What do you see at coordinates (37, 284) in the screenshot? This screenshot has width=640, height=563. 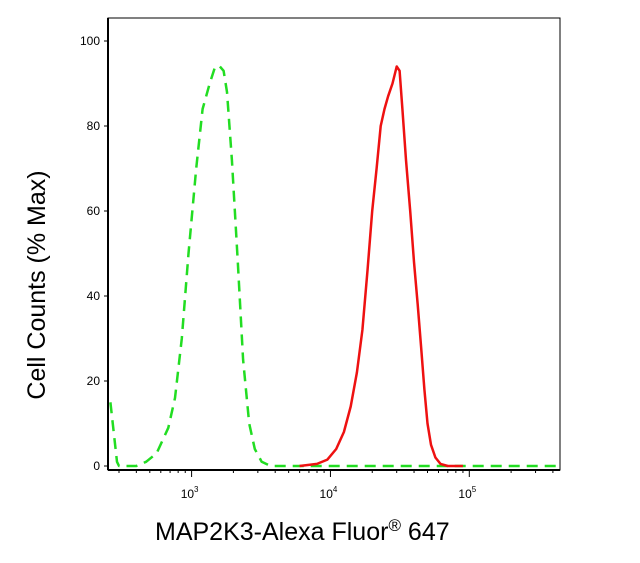 I see `y-axis-title: Cell Counts (% Max)` at bounding box center [37, 284].